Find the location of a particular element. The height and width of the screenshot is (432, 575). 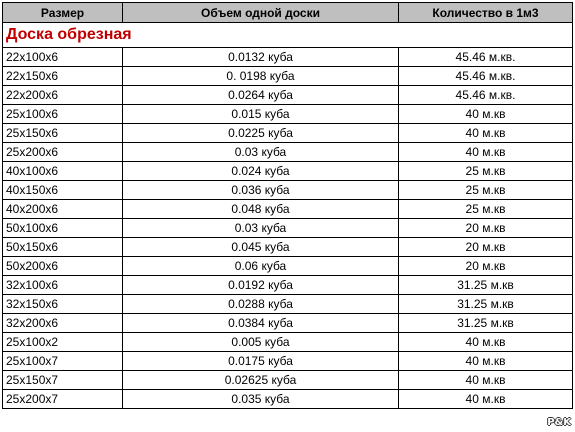

section-title: Доска обрезная is located at coordinates (287, 35).